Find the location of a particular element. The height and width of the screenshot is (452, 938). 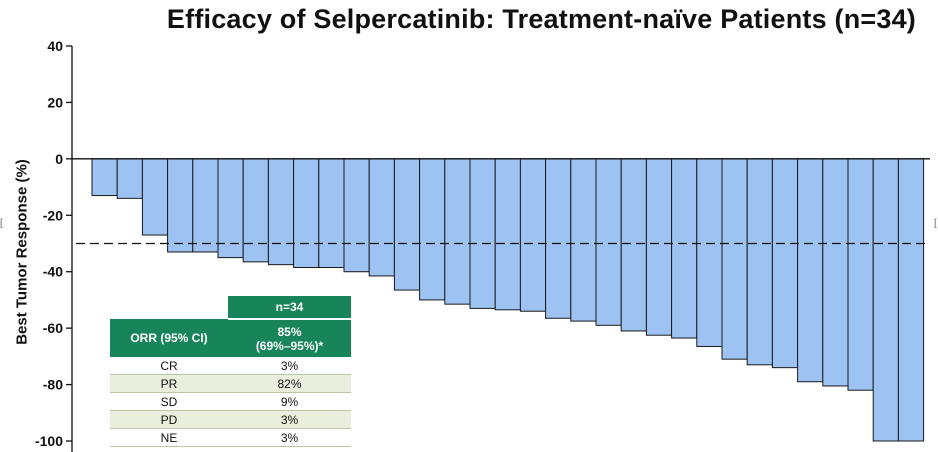

row-label: NE is located at coordinates (169, 437).